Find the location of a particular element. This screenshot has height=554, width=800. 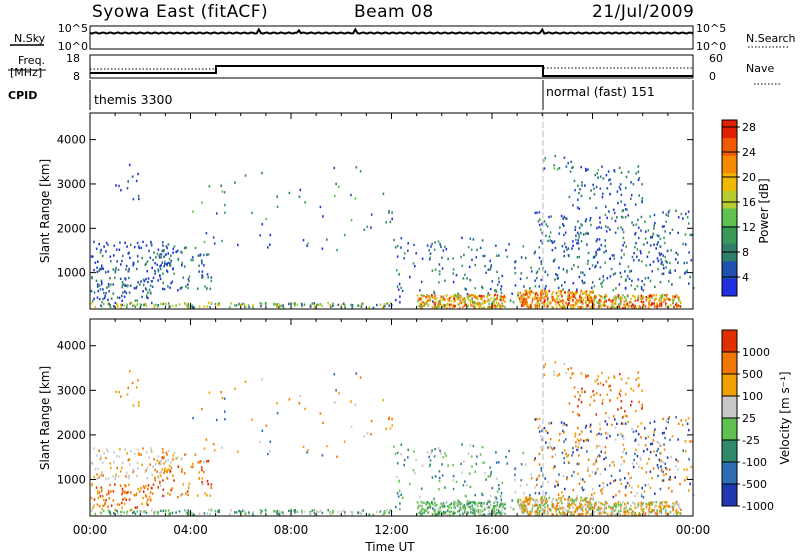

cpid-mode-2: normal (fast) 151 is located at coordinates (600, 91).